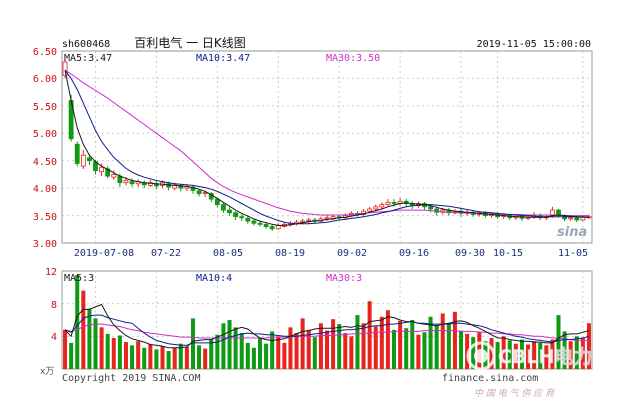  I want to click on date-tick-label: 11-05, so click(573, 253).